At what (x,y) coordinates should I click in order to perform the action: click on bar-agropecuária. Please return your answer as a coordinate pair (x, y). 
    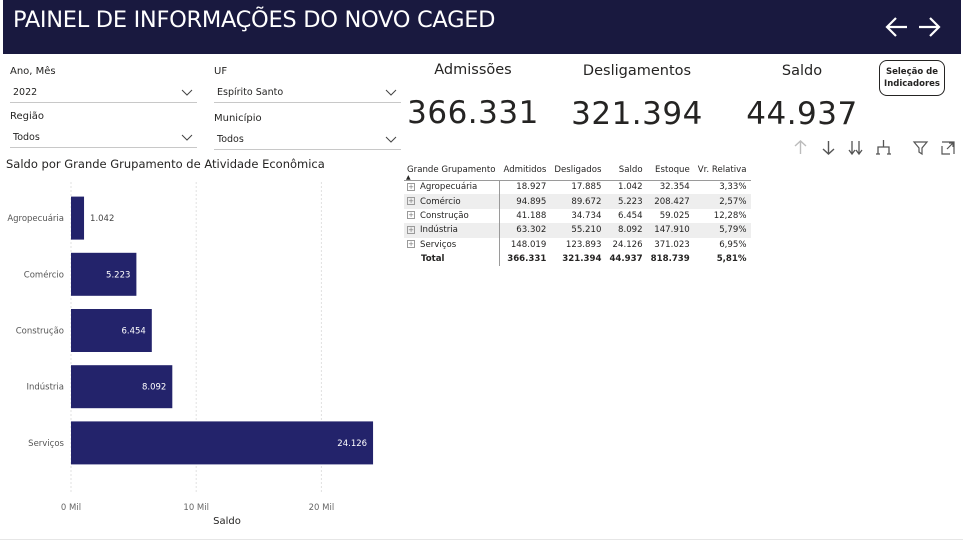
    Looking at the image, I should click on (78, 218).